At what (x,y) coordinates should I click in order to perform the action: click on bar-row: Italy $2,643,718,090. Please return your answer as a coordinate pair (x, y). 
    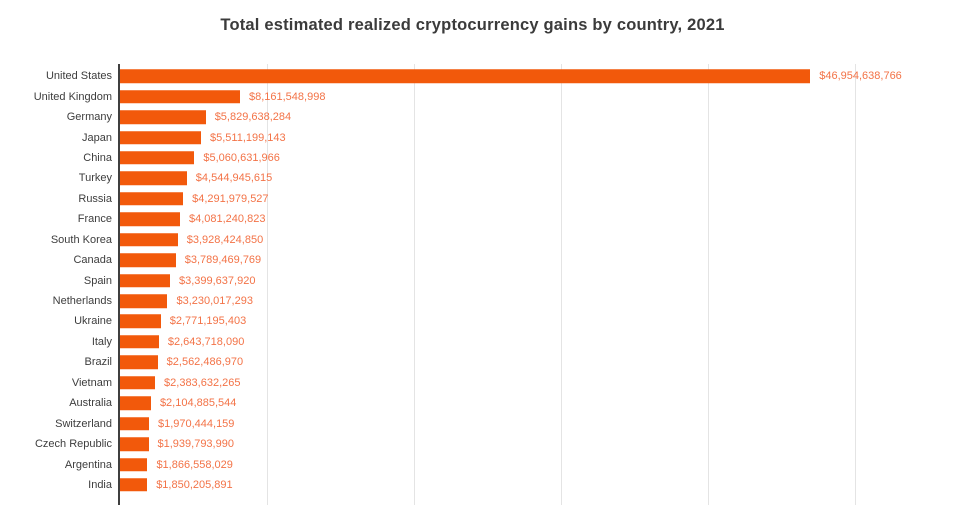
    Looking at the image, I should click on (527, 342).